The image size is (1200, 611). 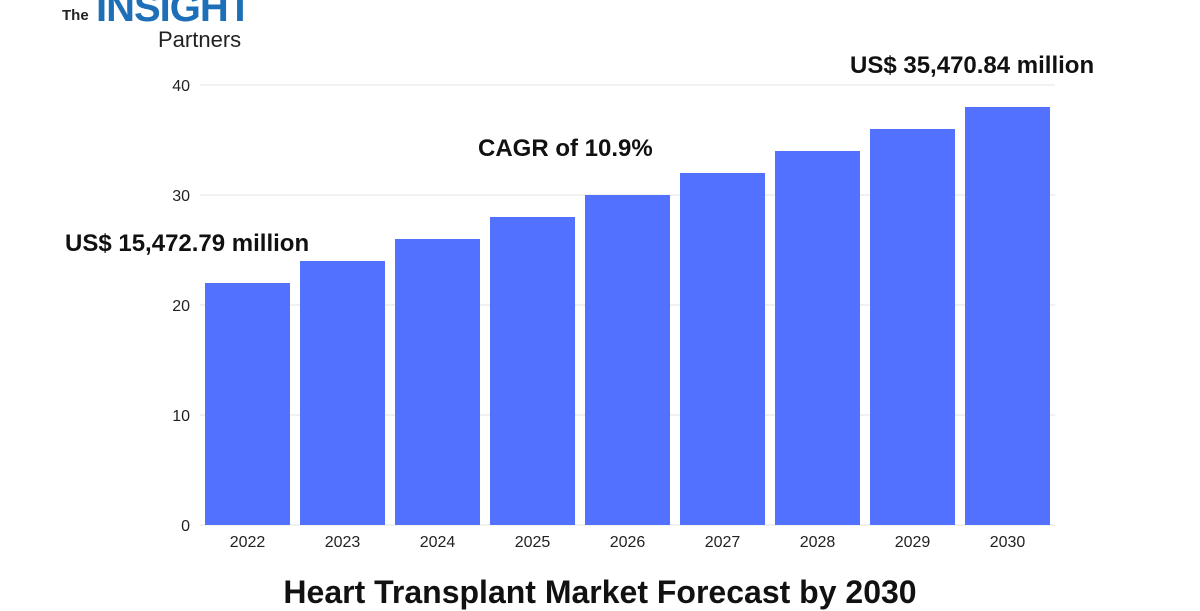 What do you see at coordinates (343, 542) in the screenshot?
I see `x-tick-label: 2023` at bounding box center [343, 542].